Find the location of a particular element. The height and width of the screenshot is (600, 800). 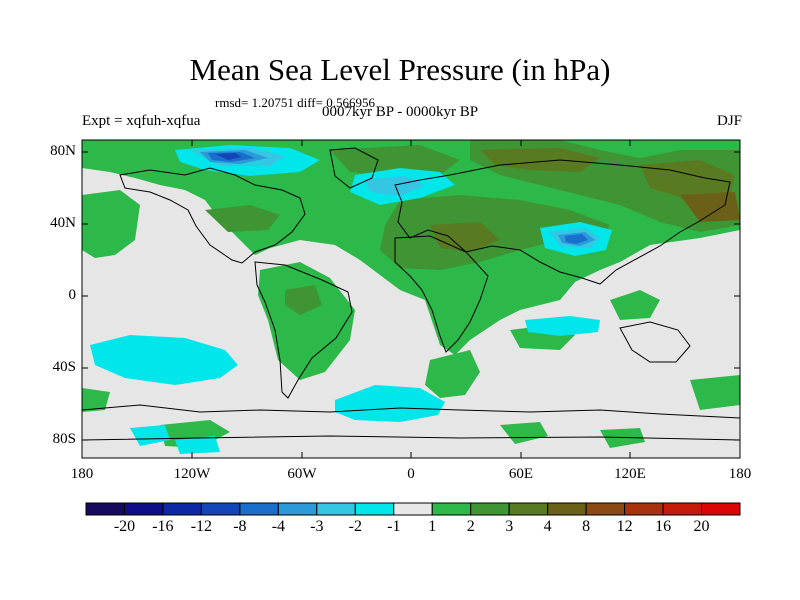

colorbar-label: -2 is located at coordinates (355, 526).